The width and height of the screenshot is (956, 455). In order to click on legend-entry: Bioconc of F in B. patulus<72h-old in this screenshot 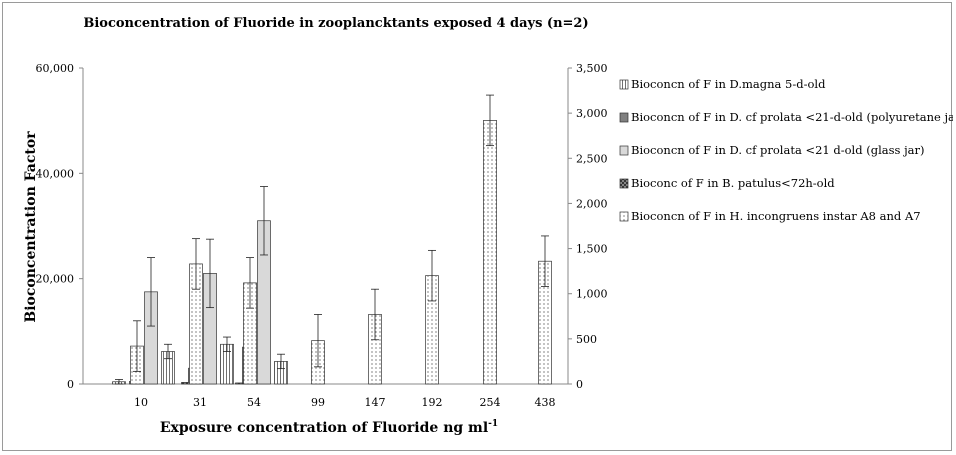, I will do `click(733, 183)`.